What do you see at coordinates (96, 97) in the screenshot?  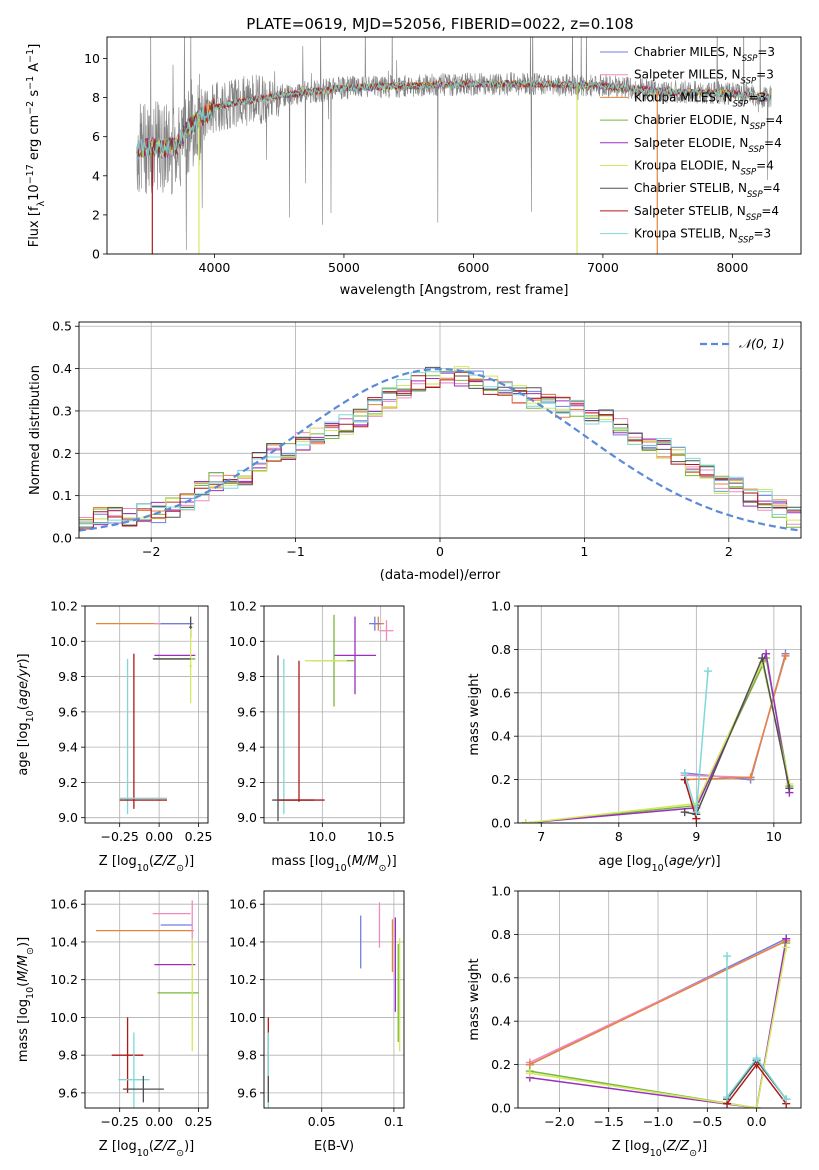 I see `y-tick-label: 8` at bounding box center [96, 97].